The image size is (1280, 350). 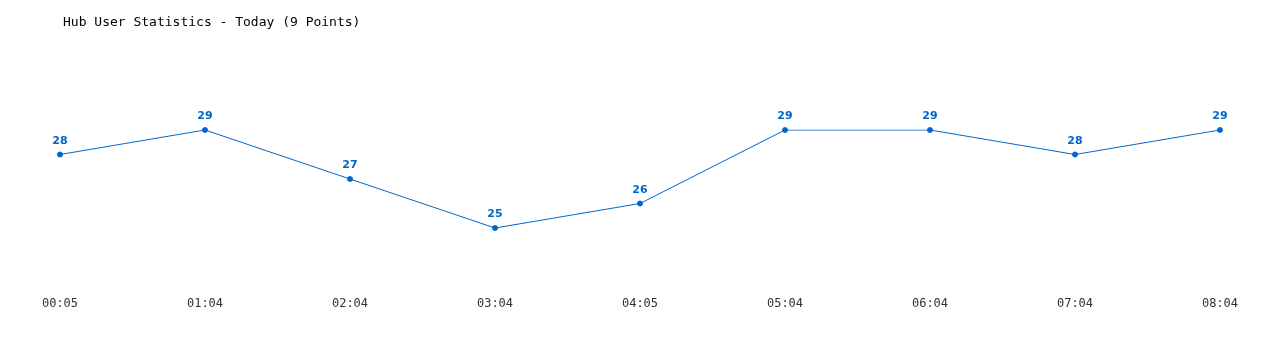 What do you see at coordinates (205, 303) in the screenshot?
I see `x-tick-label: 01:04` at bounding box center [205, 303].